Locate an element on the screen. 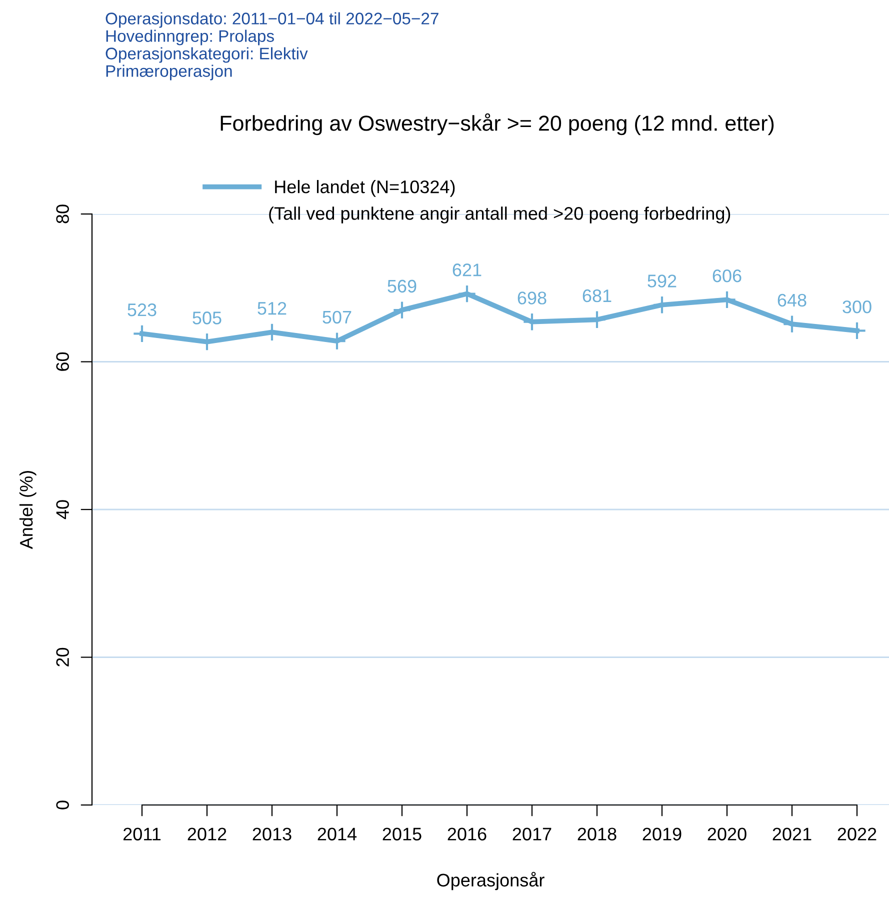 This screenshot has height=904, width=889. x-tick-label: 2020 is located at coordinates (727, 834).